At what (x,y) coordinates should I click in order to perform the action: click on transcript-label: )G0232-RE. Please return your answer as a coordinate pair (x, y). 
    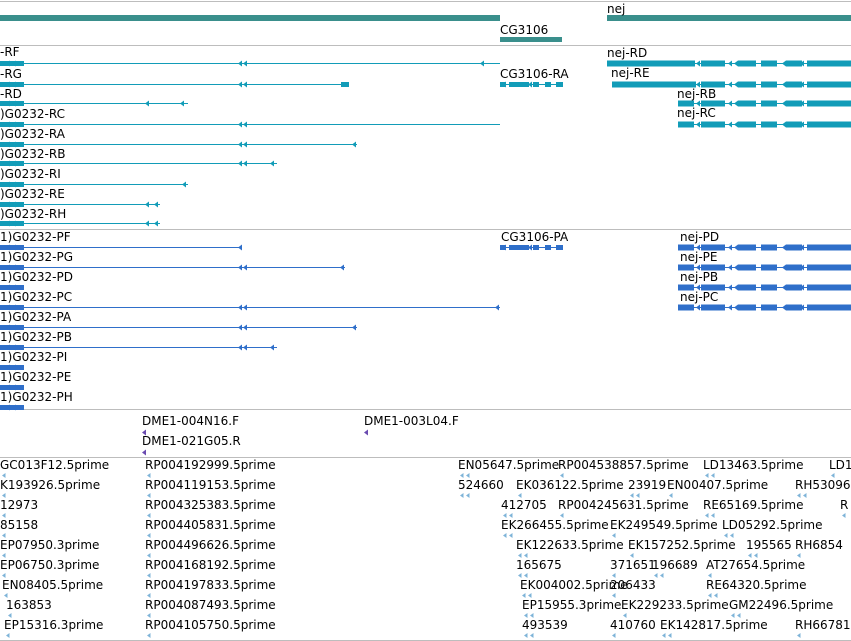
    Looking at the image, I should click on (32, 194).